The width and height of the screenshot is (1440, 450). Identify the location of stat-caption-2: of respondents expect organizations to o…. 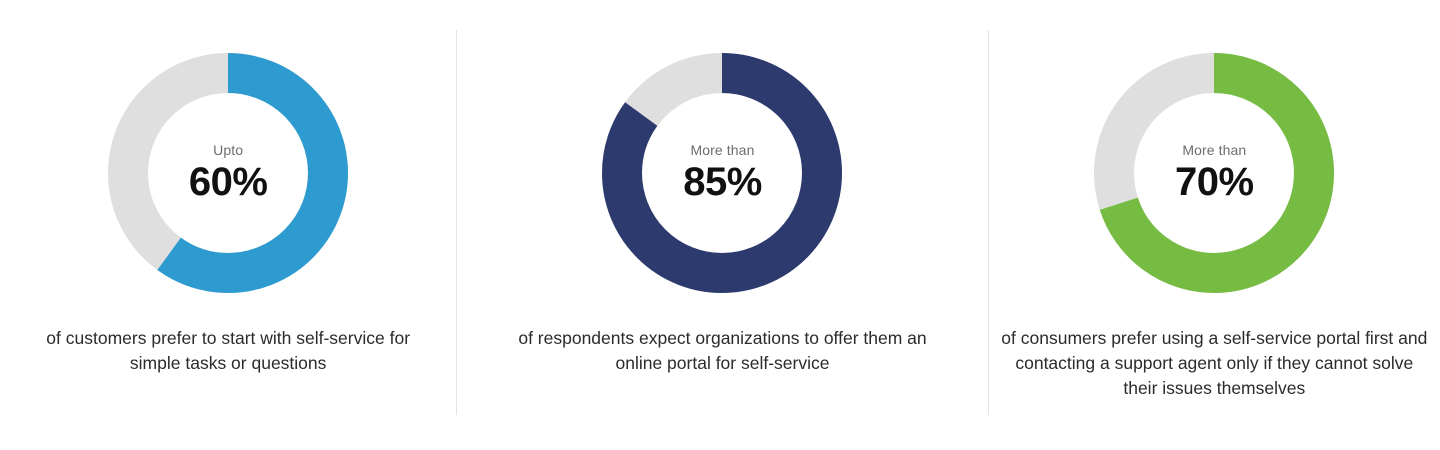
(722, 350).